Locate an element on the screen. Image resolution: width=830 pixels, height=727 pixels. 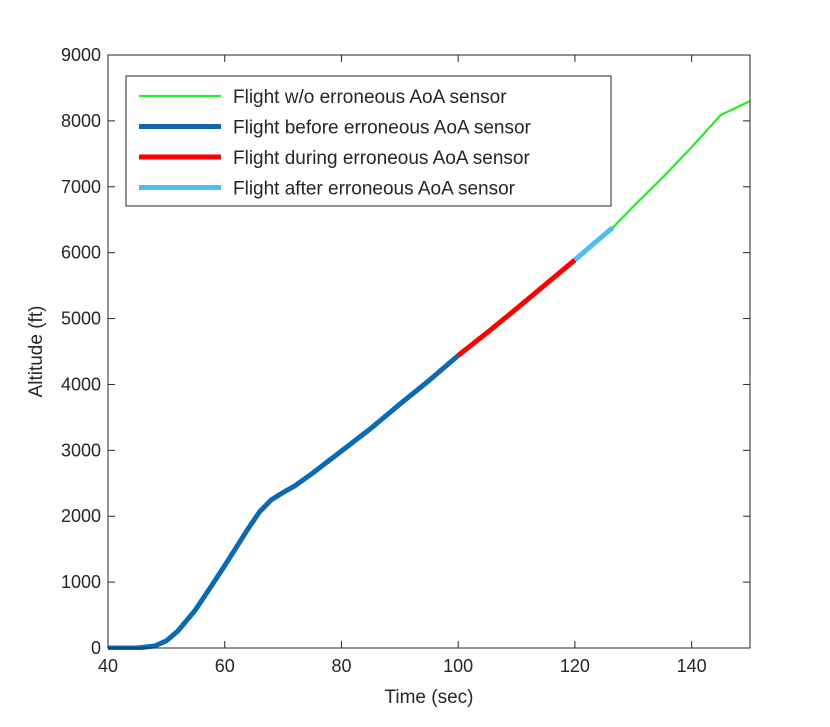
y-axis-label: Altitude (ft) is located at coordinates (36, 352).